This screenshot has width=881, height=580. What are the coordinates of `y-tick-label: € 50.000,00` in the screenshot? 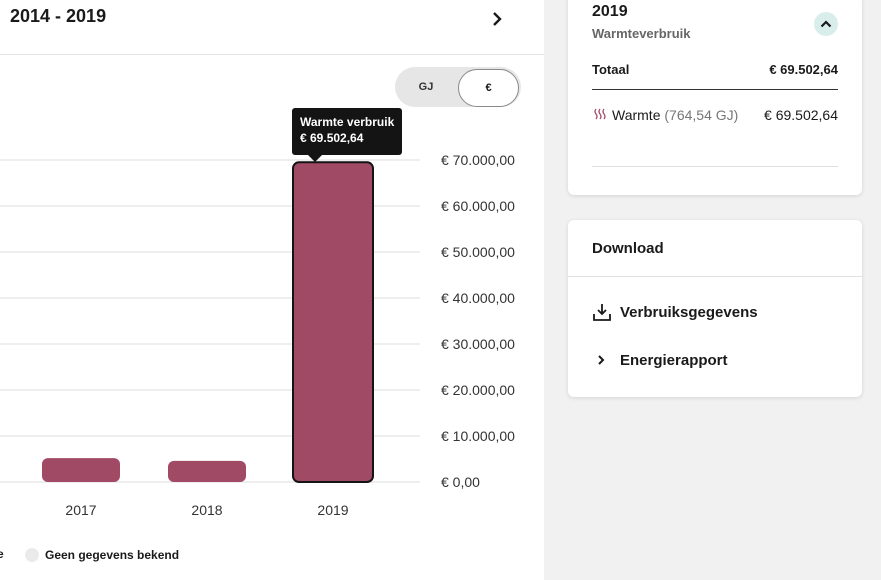 It's located at (478, 252).